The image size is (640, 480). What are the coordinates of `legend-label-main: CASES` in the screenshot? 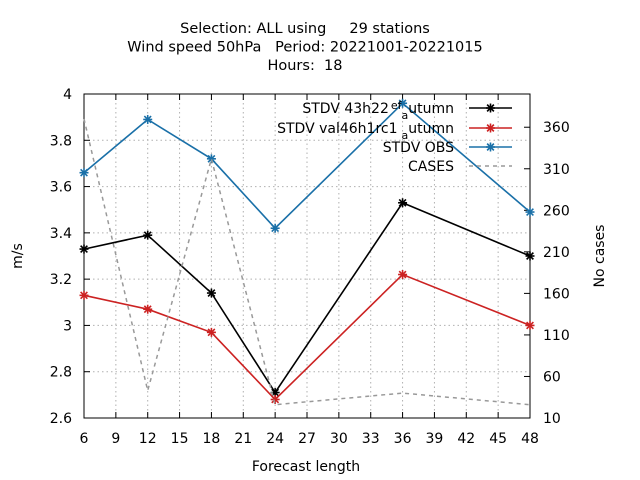 It's located at (431, 167).